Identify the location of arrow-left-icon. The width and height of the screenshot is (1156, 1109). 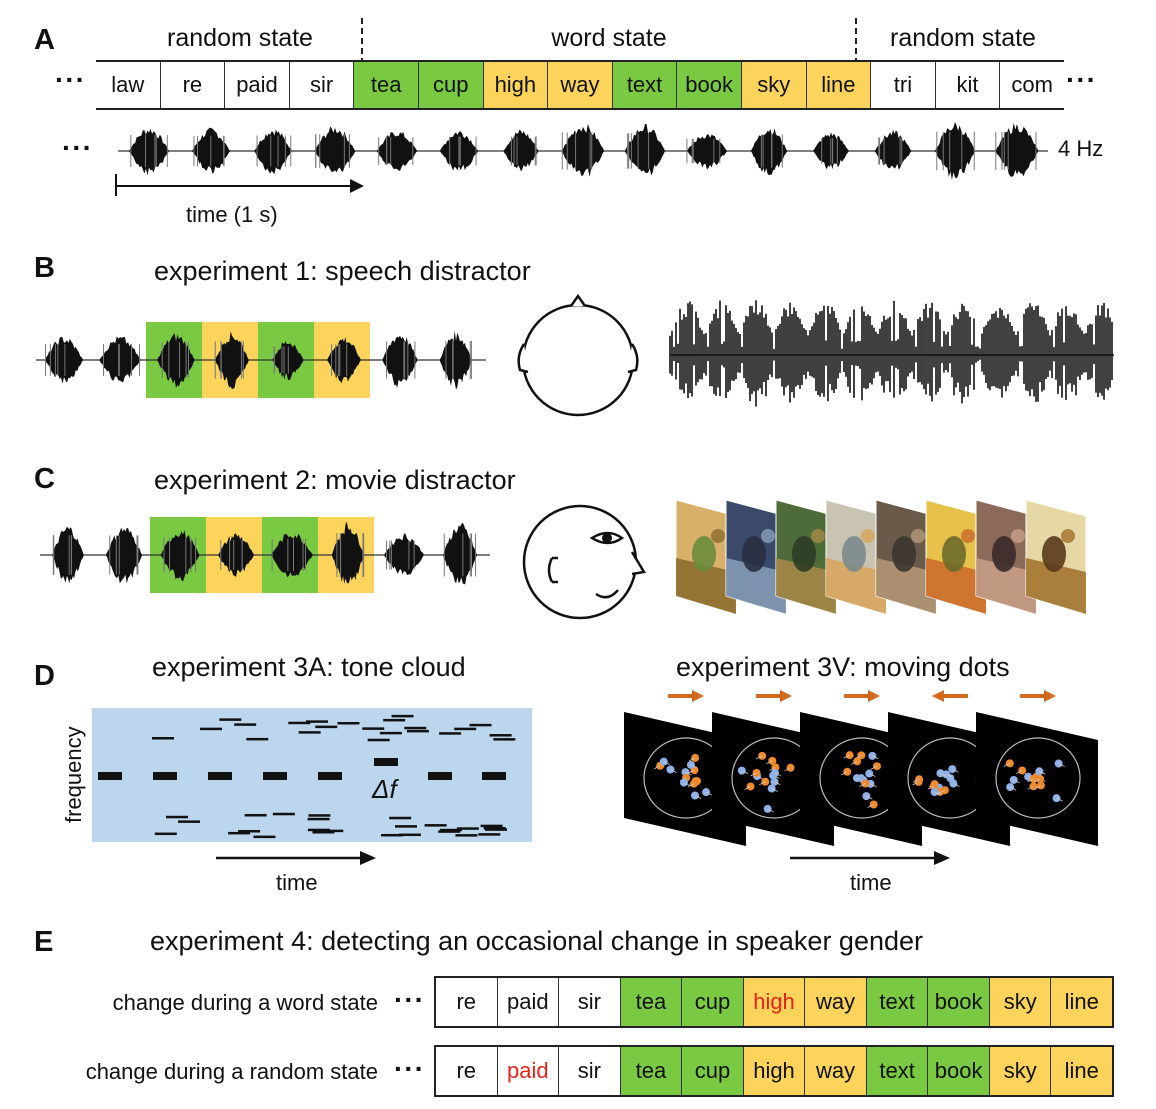
(950, 696).